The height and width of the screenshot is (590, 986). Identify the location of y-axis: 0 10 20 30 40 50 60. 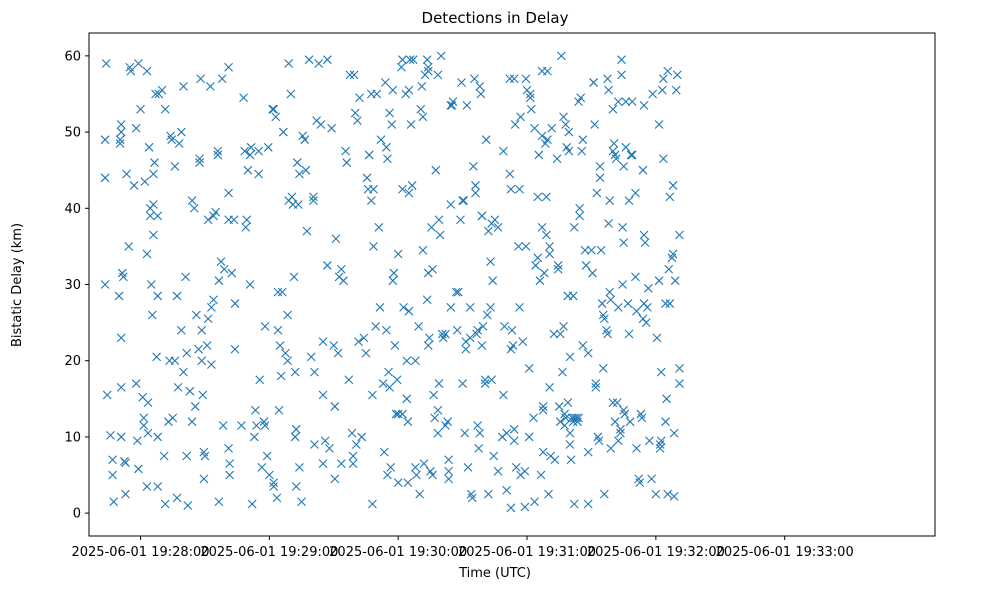
(76, 285).